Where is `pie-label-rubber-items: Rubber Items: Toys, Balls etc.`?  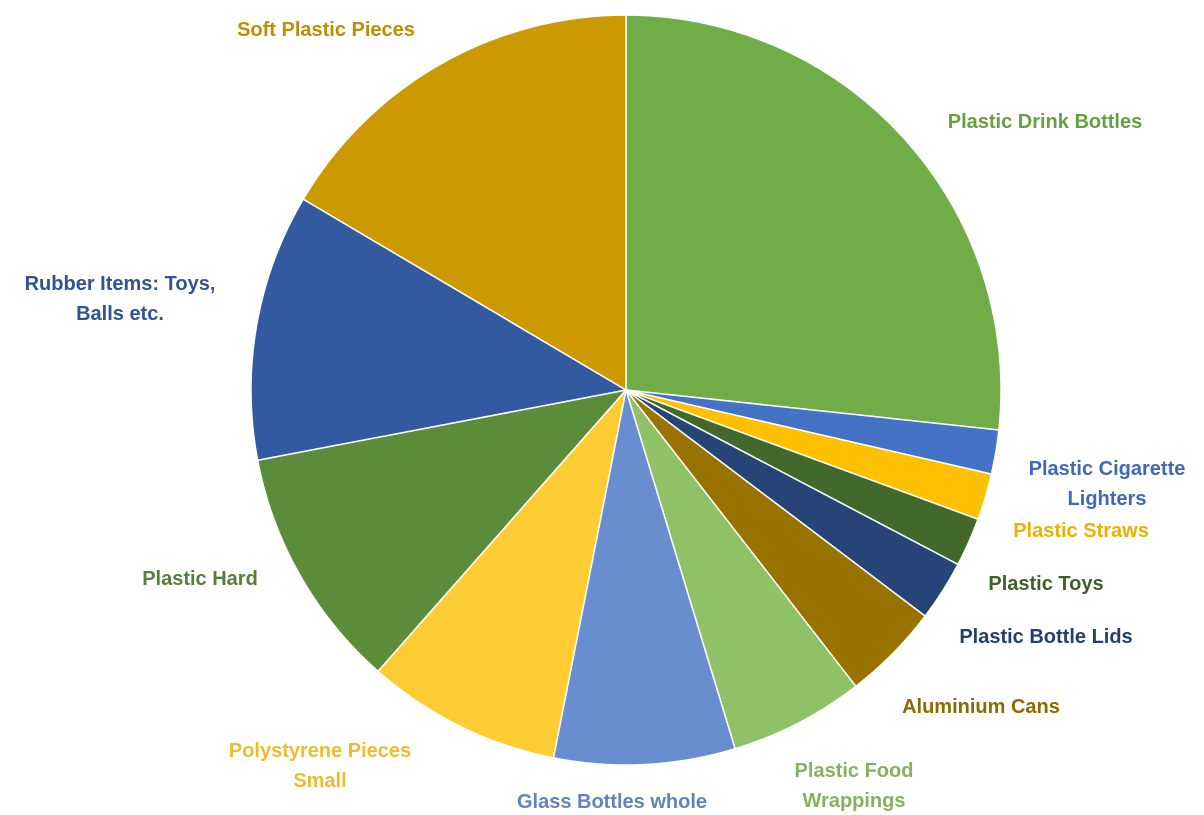 pie-label-rubber-items: Rubber Items: Toys, Balls etc. is located at coordinates (120, 299).